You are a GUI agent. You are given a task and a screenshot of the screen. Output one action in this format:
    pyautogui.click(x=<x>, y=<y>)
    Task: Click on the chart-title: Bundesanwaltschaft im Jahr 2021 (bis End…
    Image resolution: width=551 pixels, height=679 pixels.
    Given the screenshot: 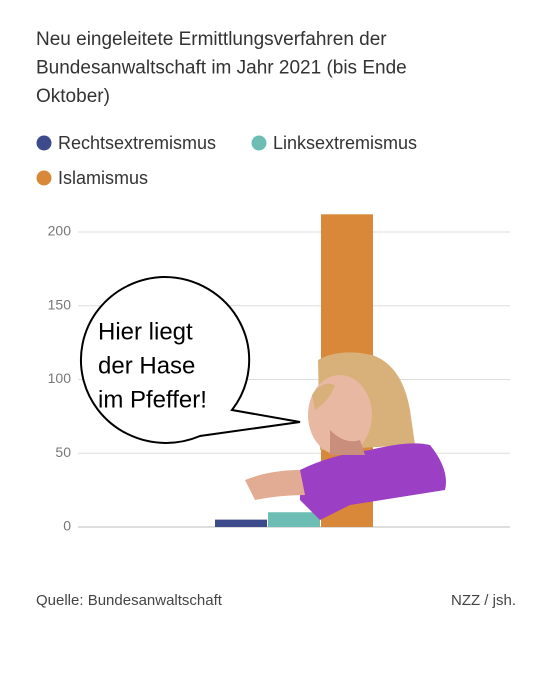 What is the action you would take?
    pyautogui.click(x=221, y=68)
    